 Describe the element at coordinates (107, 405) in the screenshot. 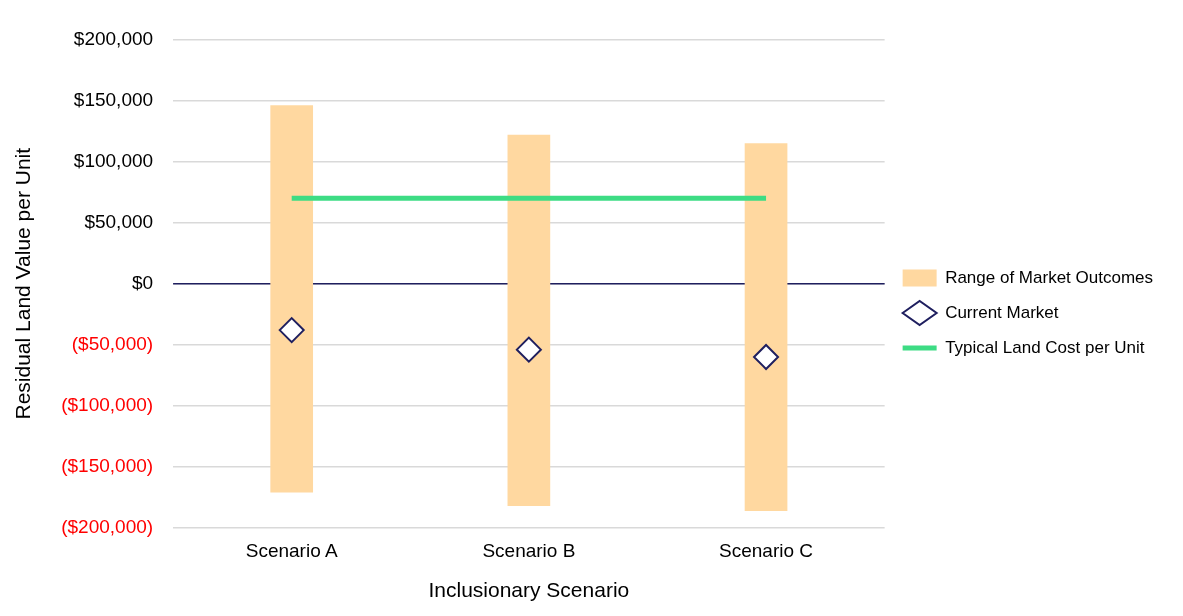

I see `y-tick-label: ($100,000)` at that location.